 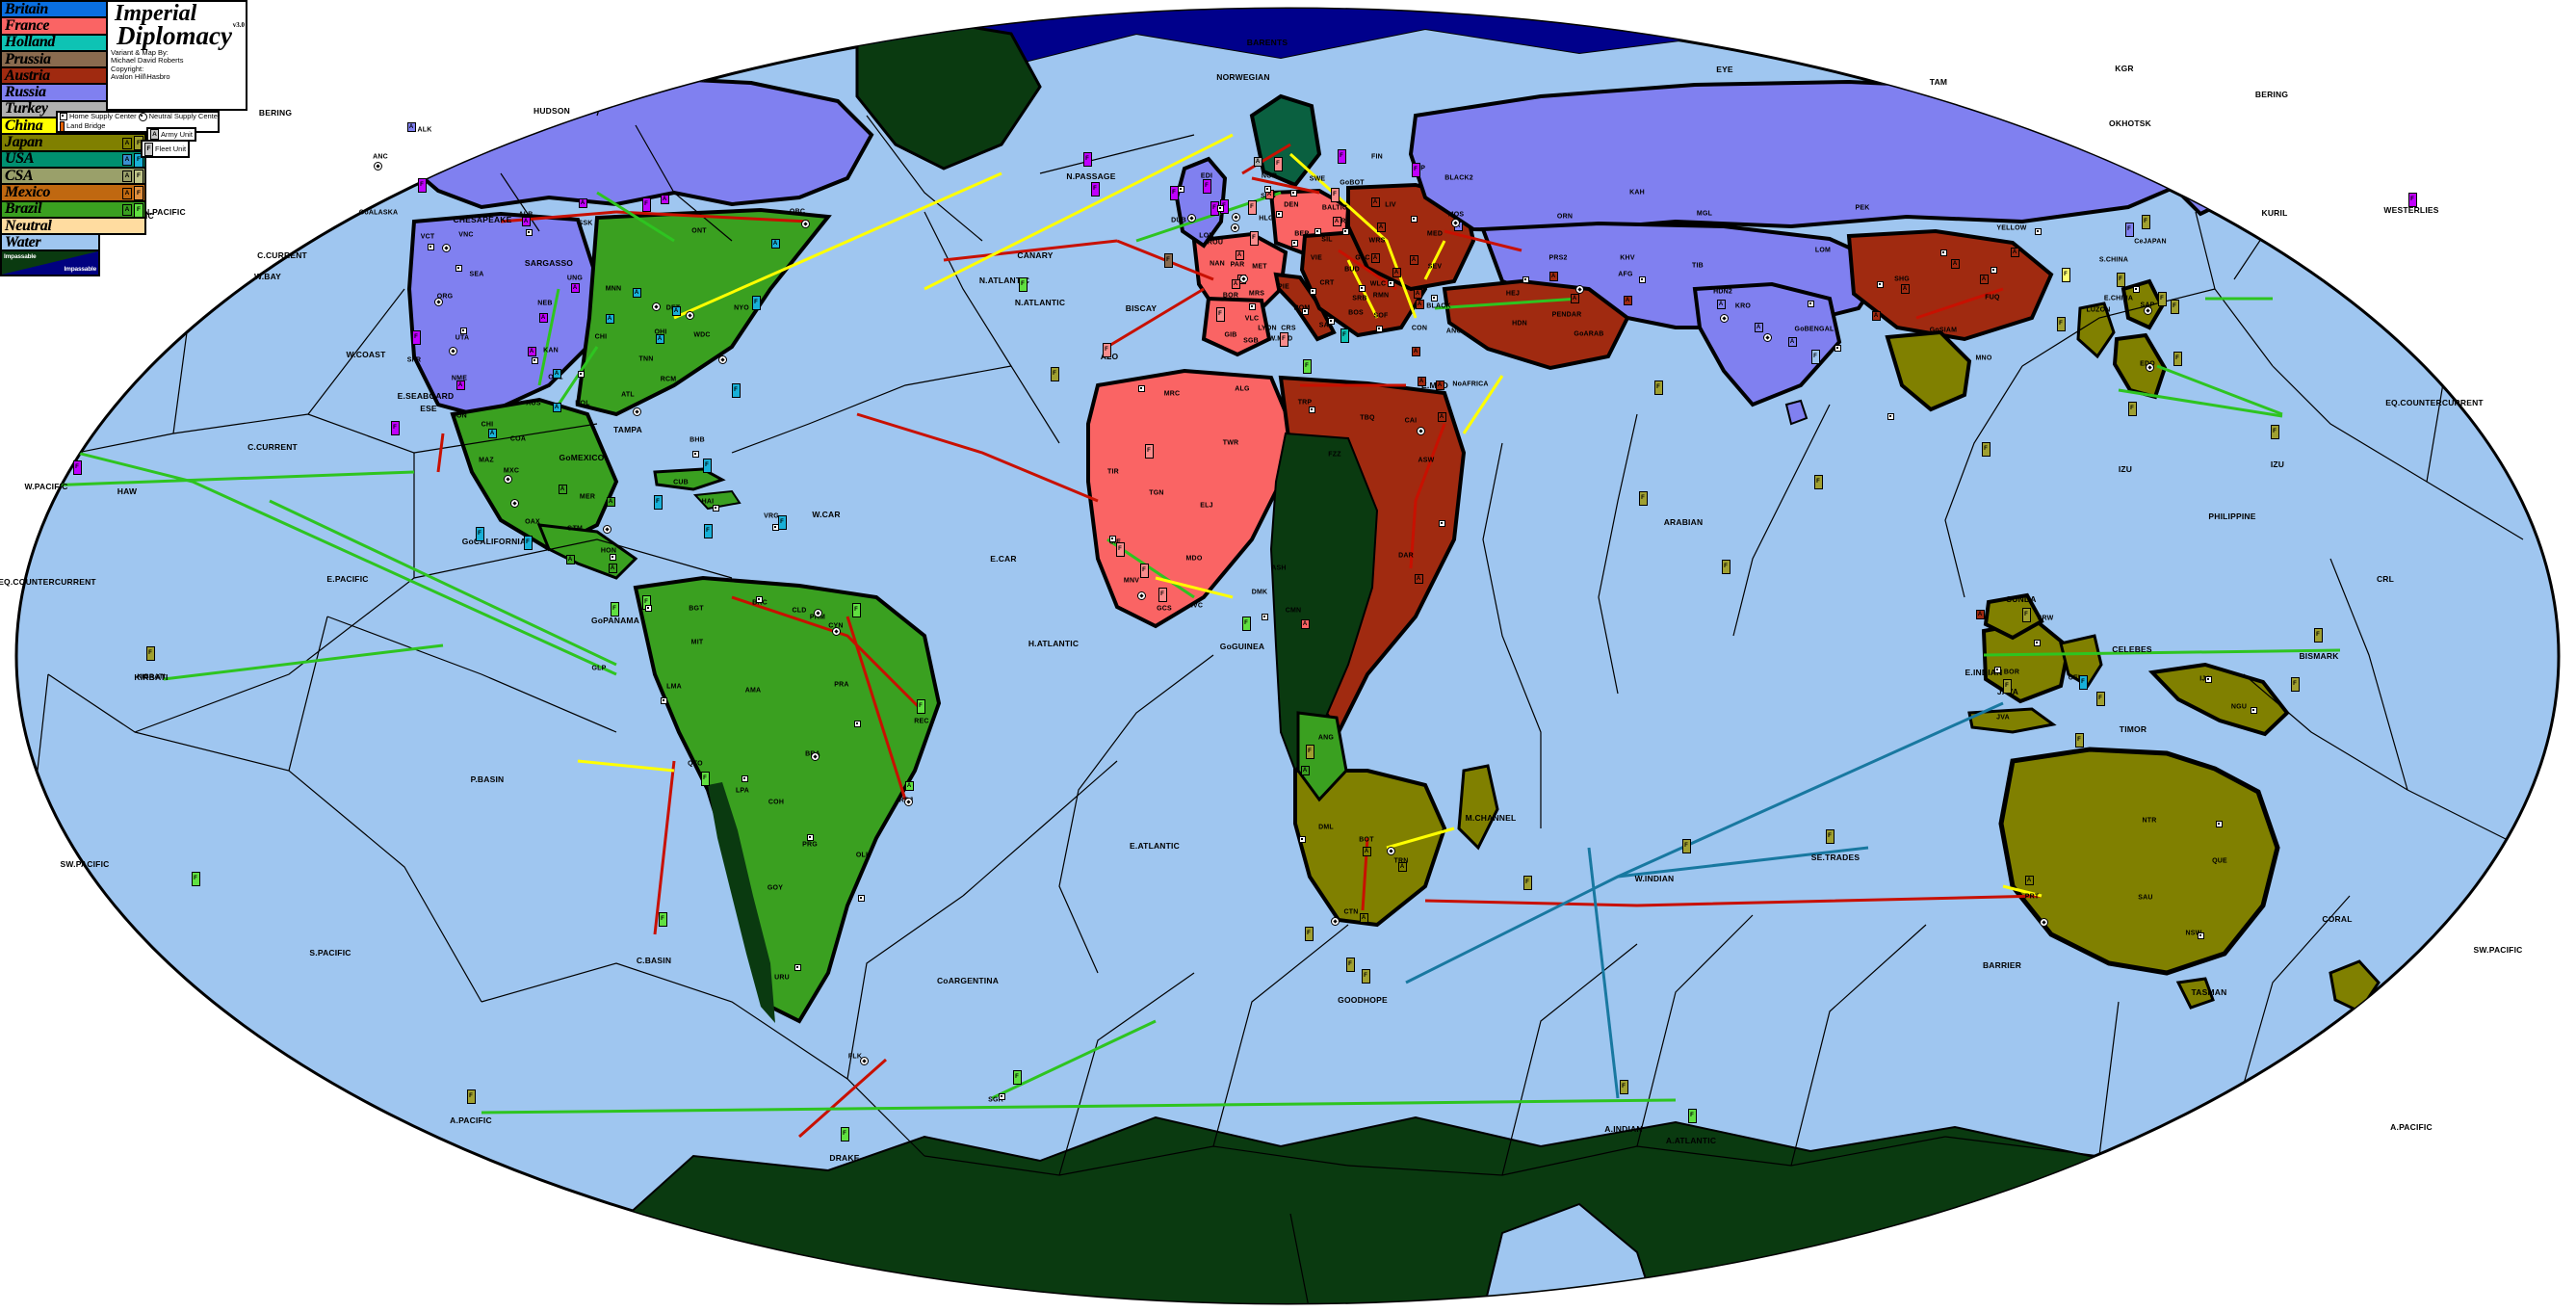 What do you see at coordinates (2013, 617) in the screenshot?
I see `sumatra` at bounding box center [2013, 617].